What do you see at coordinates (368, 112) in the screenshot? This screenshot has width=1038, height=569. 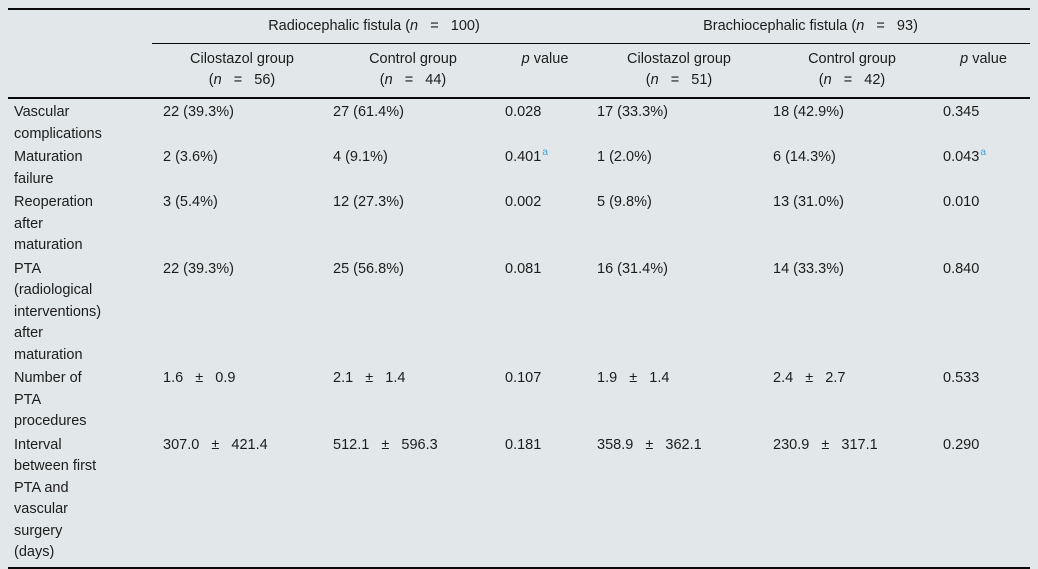 I see `cell-control-rc: 27 (61.4%)` at bounding box center [368, 112].